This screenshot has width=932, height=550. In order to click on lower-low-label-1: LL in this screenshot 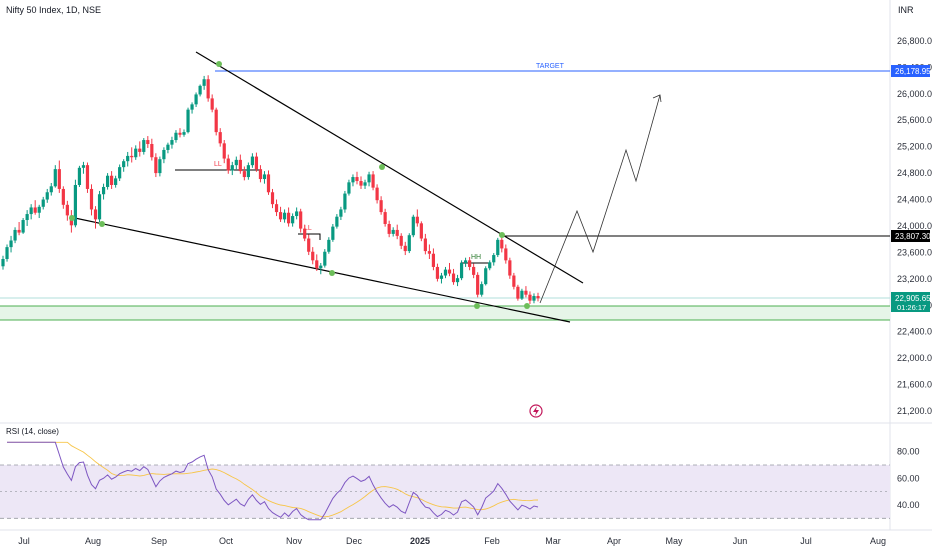, I will do `click(218, 164)`.